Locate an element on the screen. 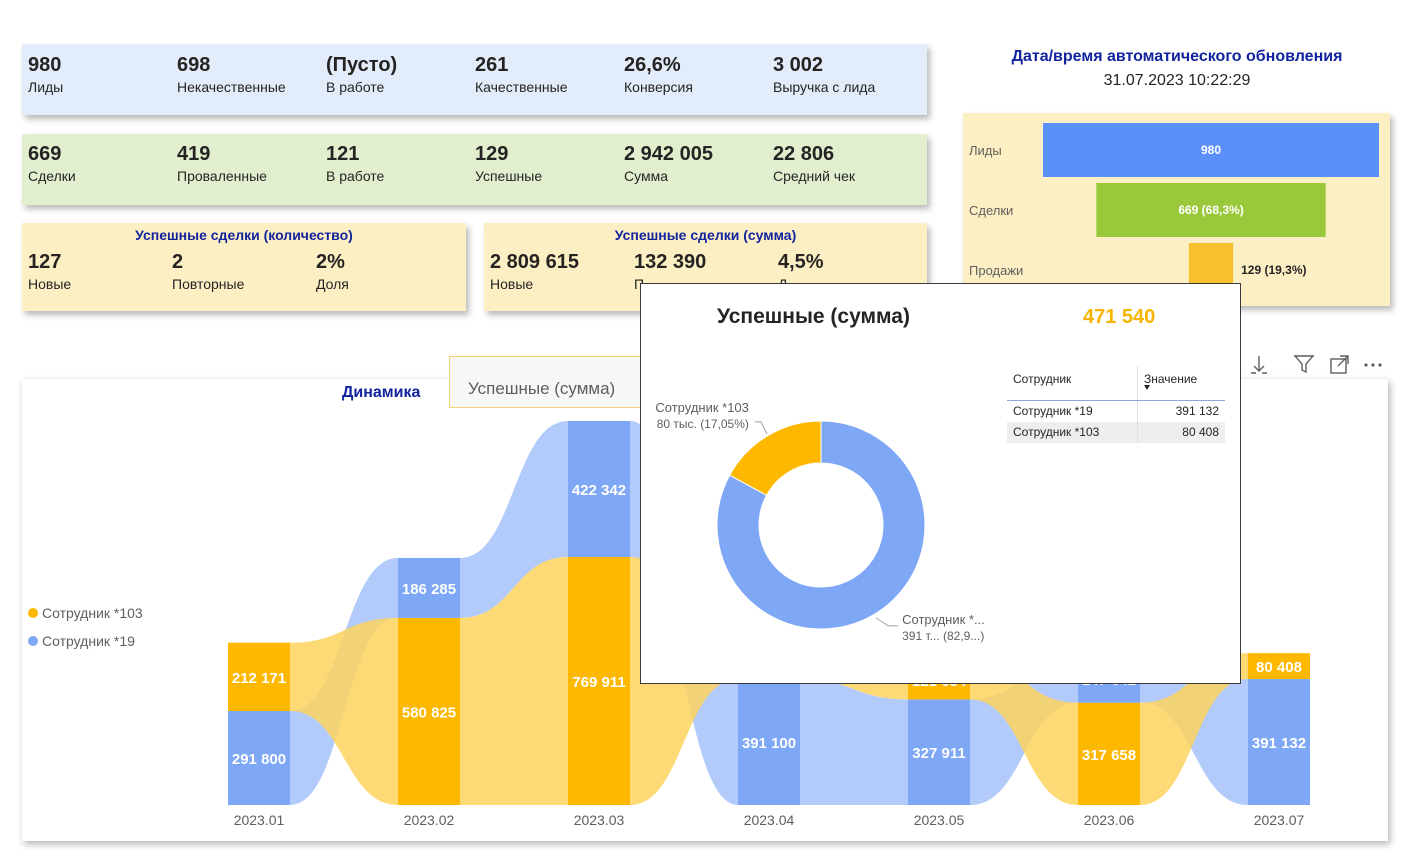  drill-down-icon is located at coordinates (1259, 365).